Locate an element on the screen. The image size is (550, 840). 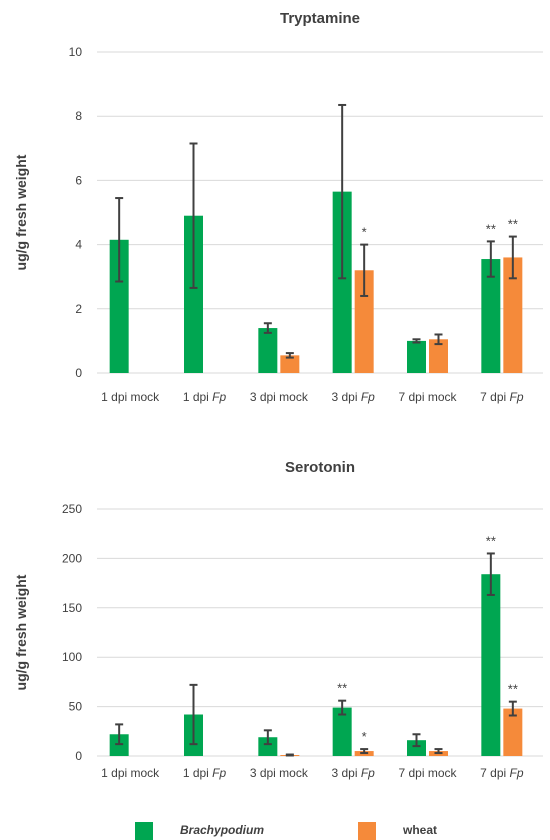
y-tick-label: 2 is located at coordinates (78, 309).